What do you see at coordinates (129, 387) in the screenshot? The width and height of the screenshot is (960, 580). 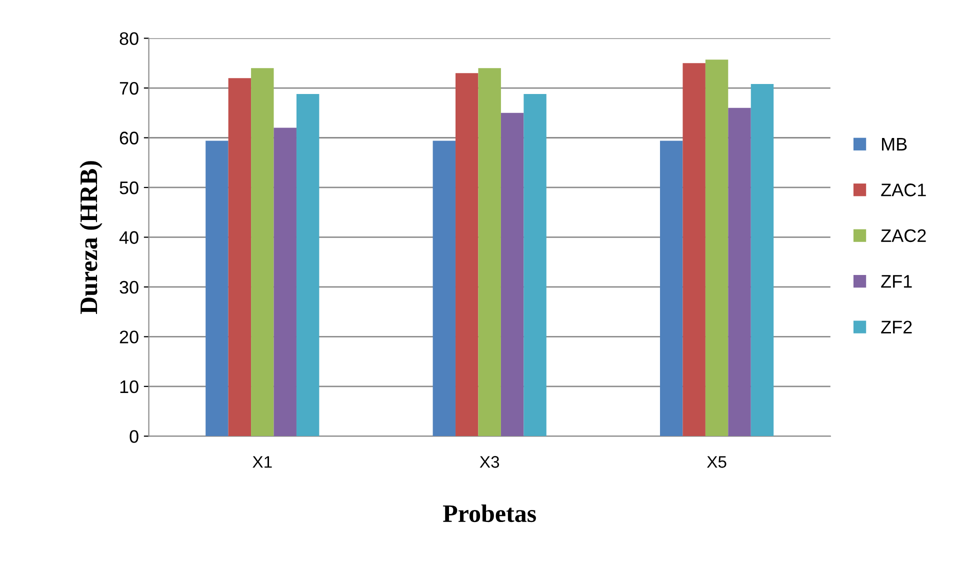 I see `y-tick-label: 10` at bounding box center [129, 387].